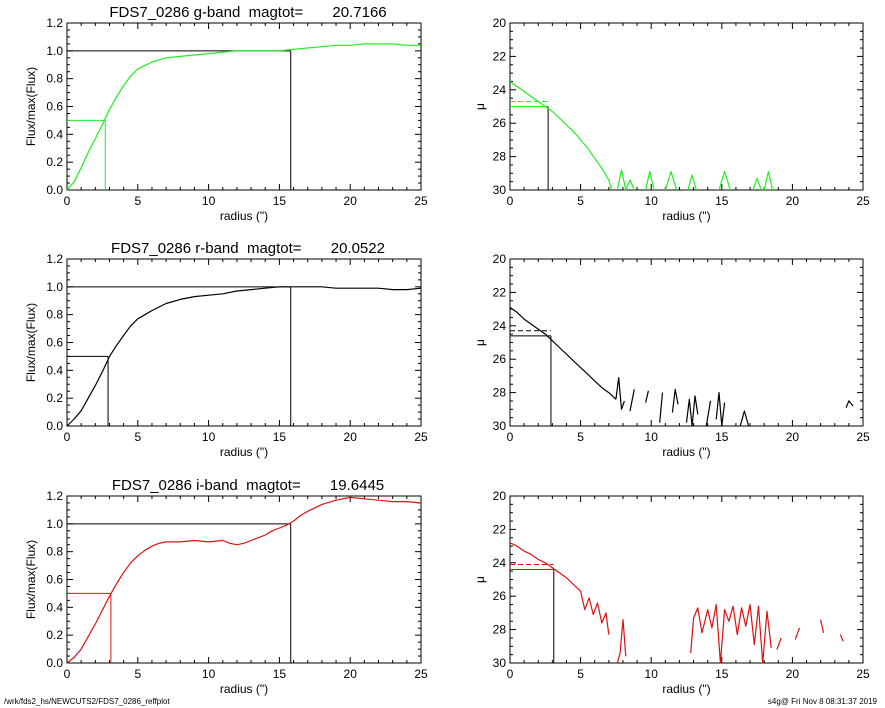  I want to click on profile-i-y-tick-label: 28, so click(500, 630).